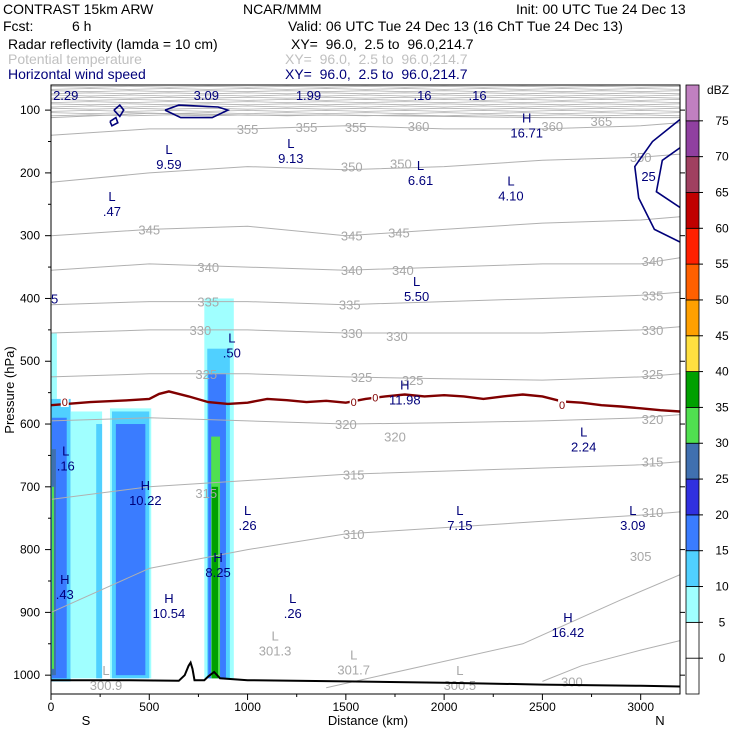  Describe the element at coordinates (416, 296) in the screenshot. I see `wind-extremum-value: 5.50` at that location.